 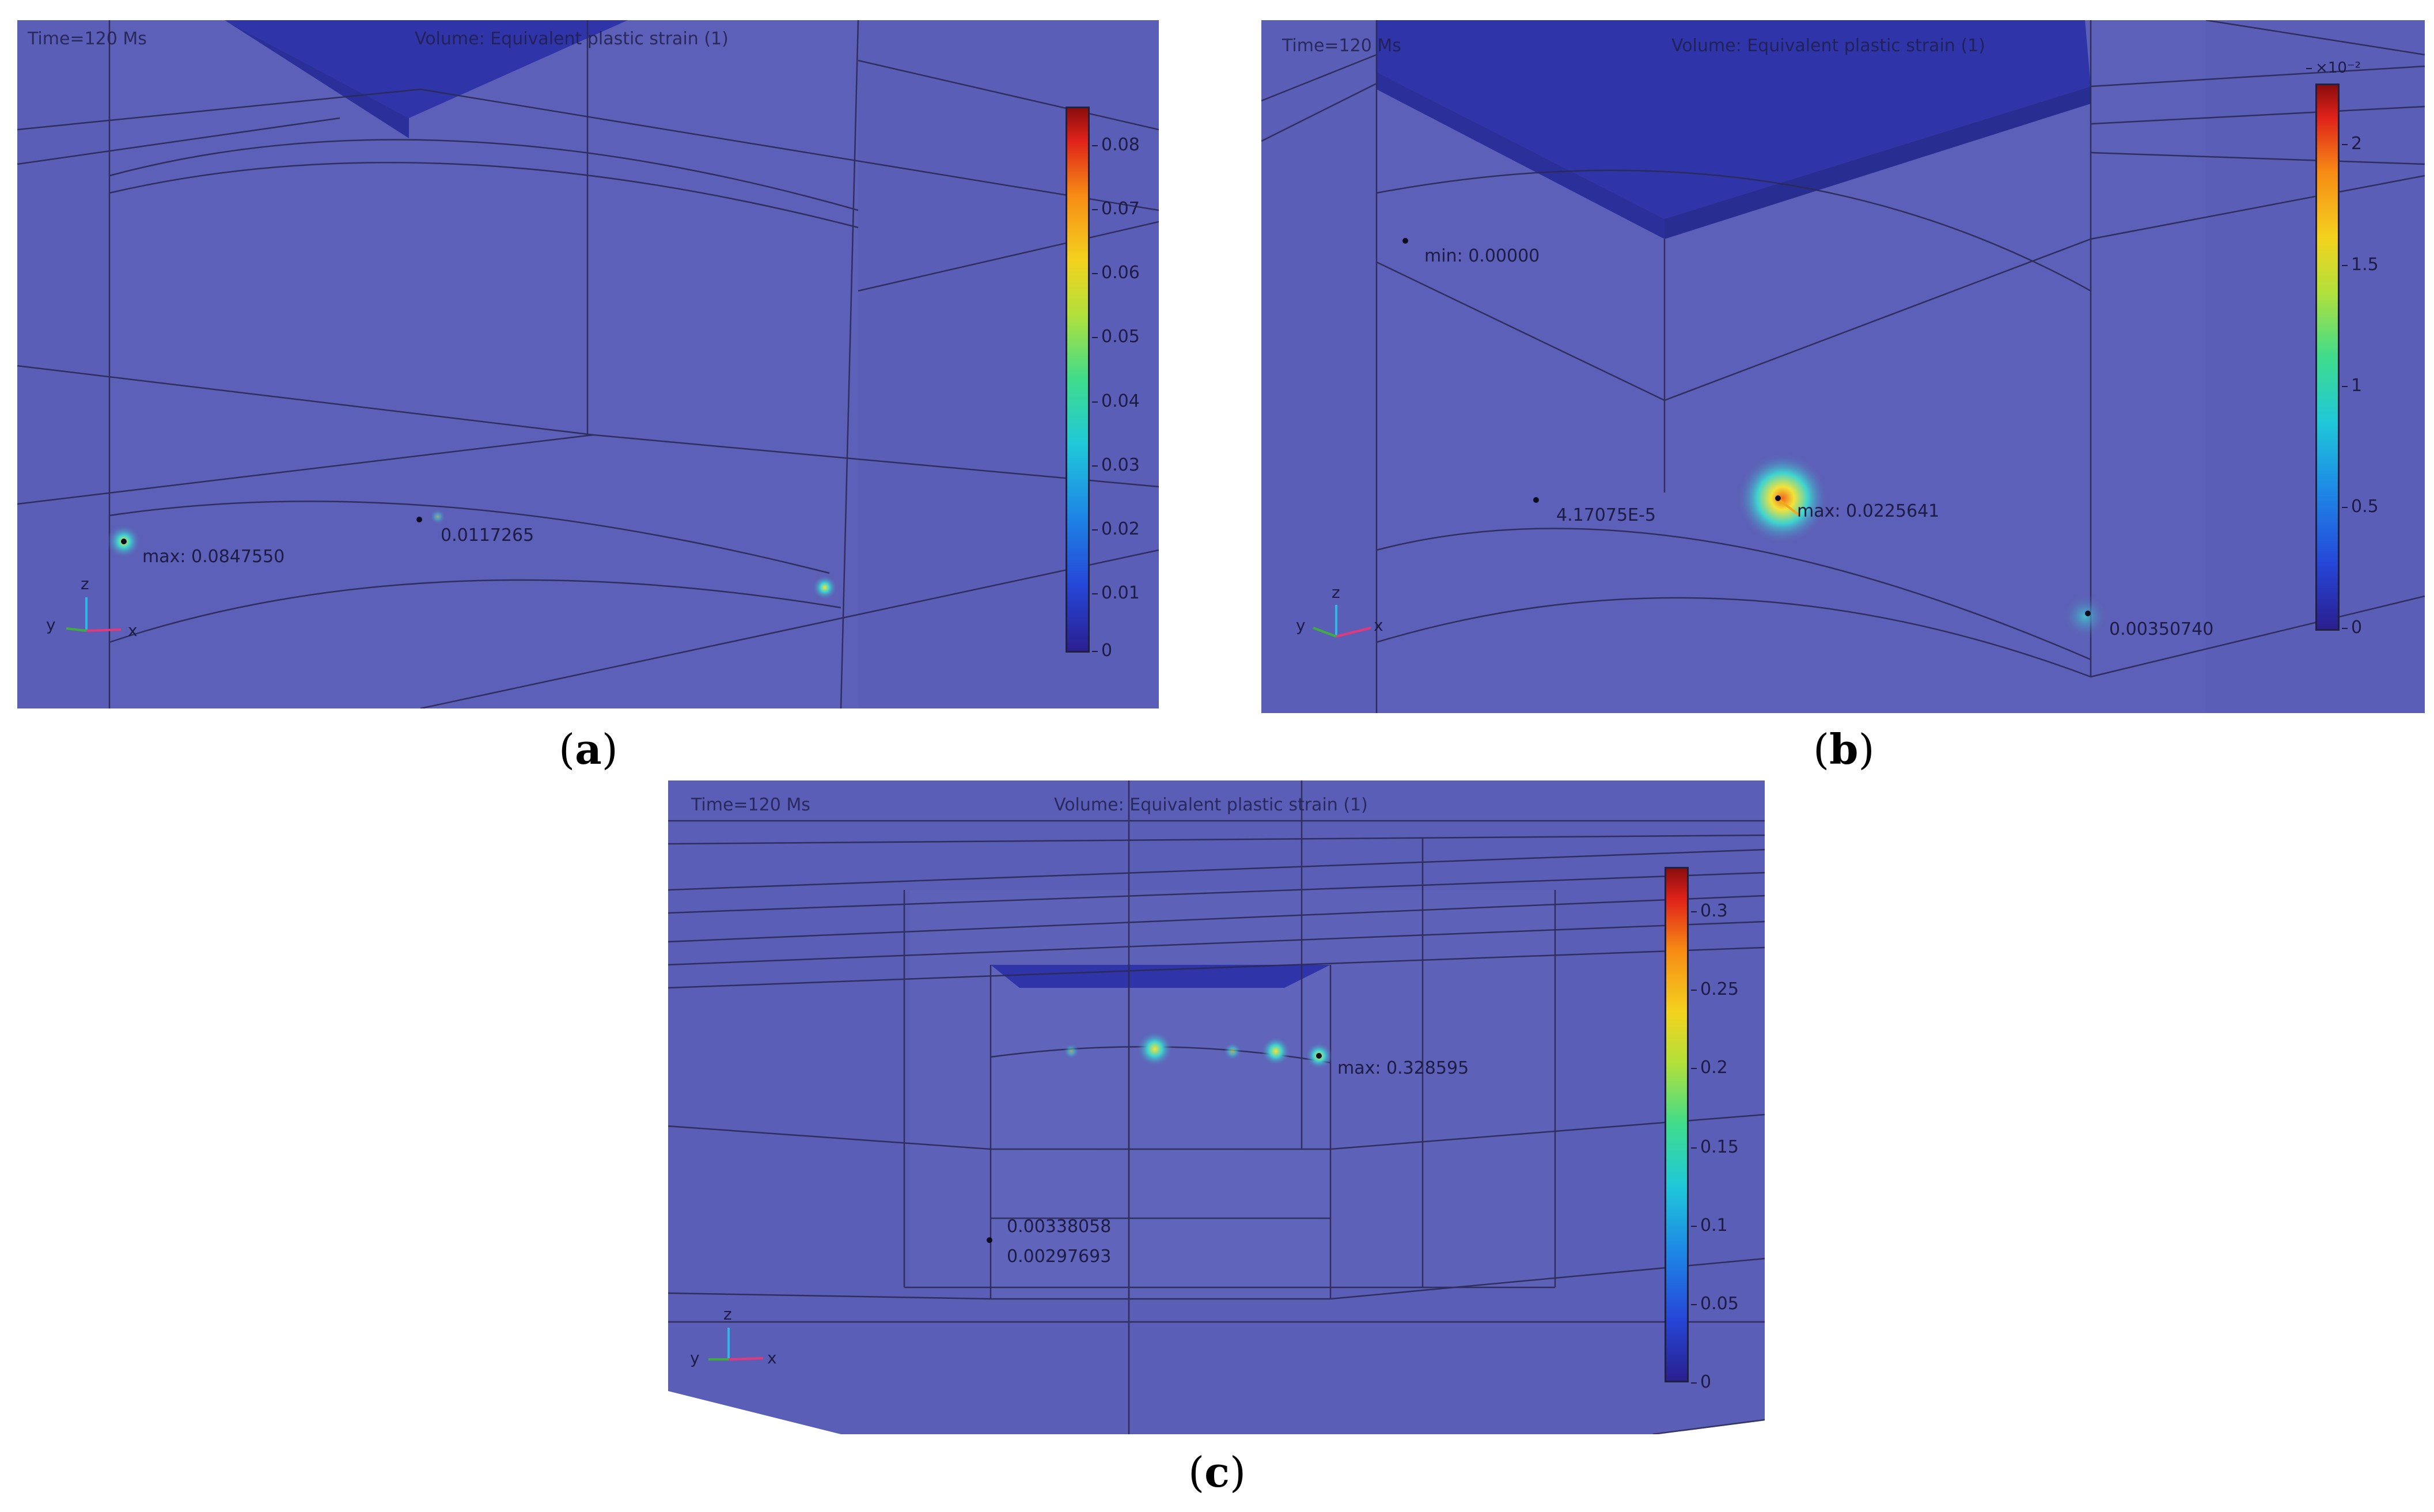 I want to click on panel-c-probe-low, so click(x=989, y=1240).